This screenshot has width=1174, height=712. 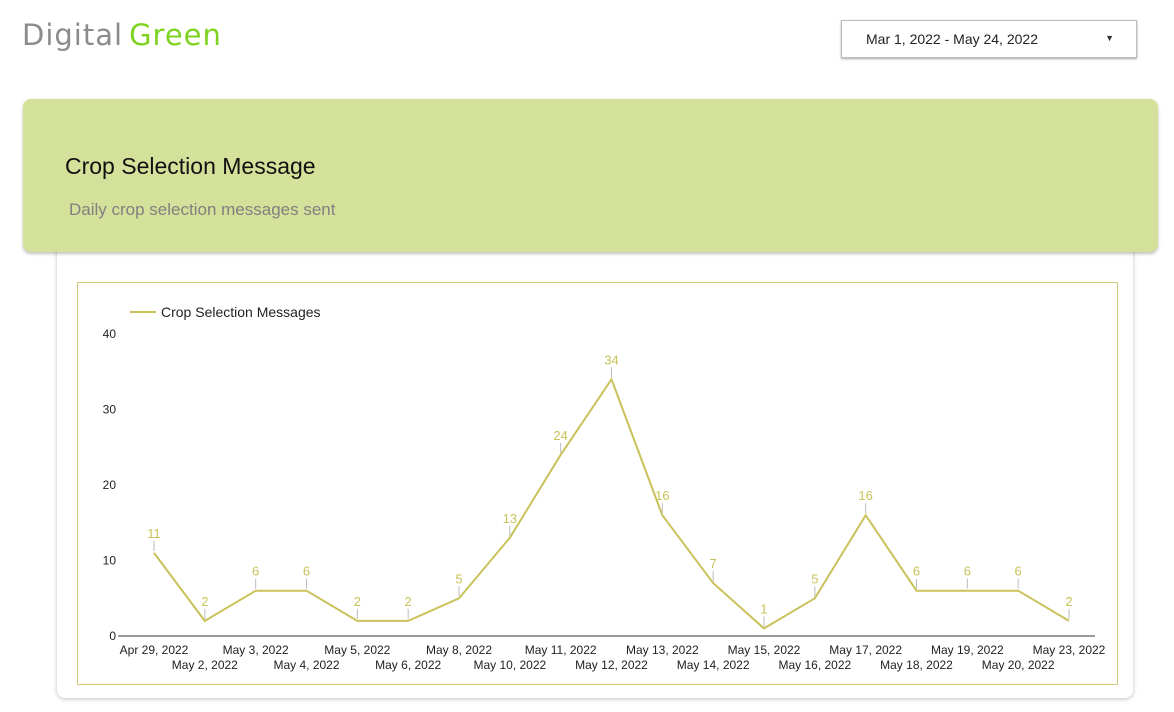 What do you see at coordinates (764, 650) in the screenshot?
I see `x-tick-label: May 15, 2022` at bounding box center [764, 650].